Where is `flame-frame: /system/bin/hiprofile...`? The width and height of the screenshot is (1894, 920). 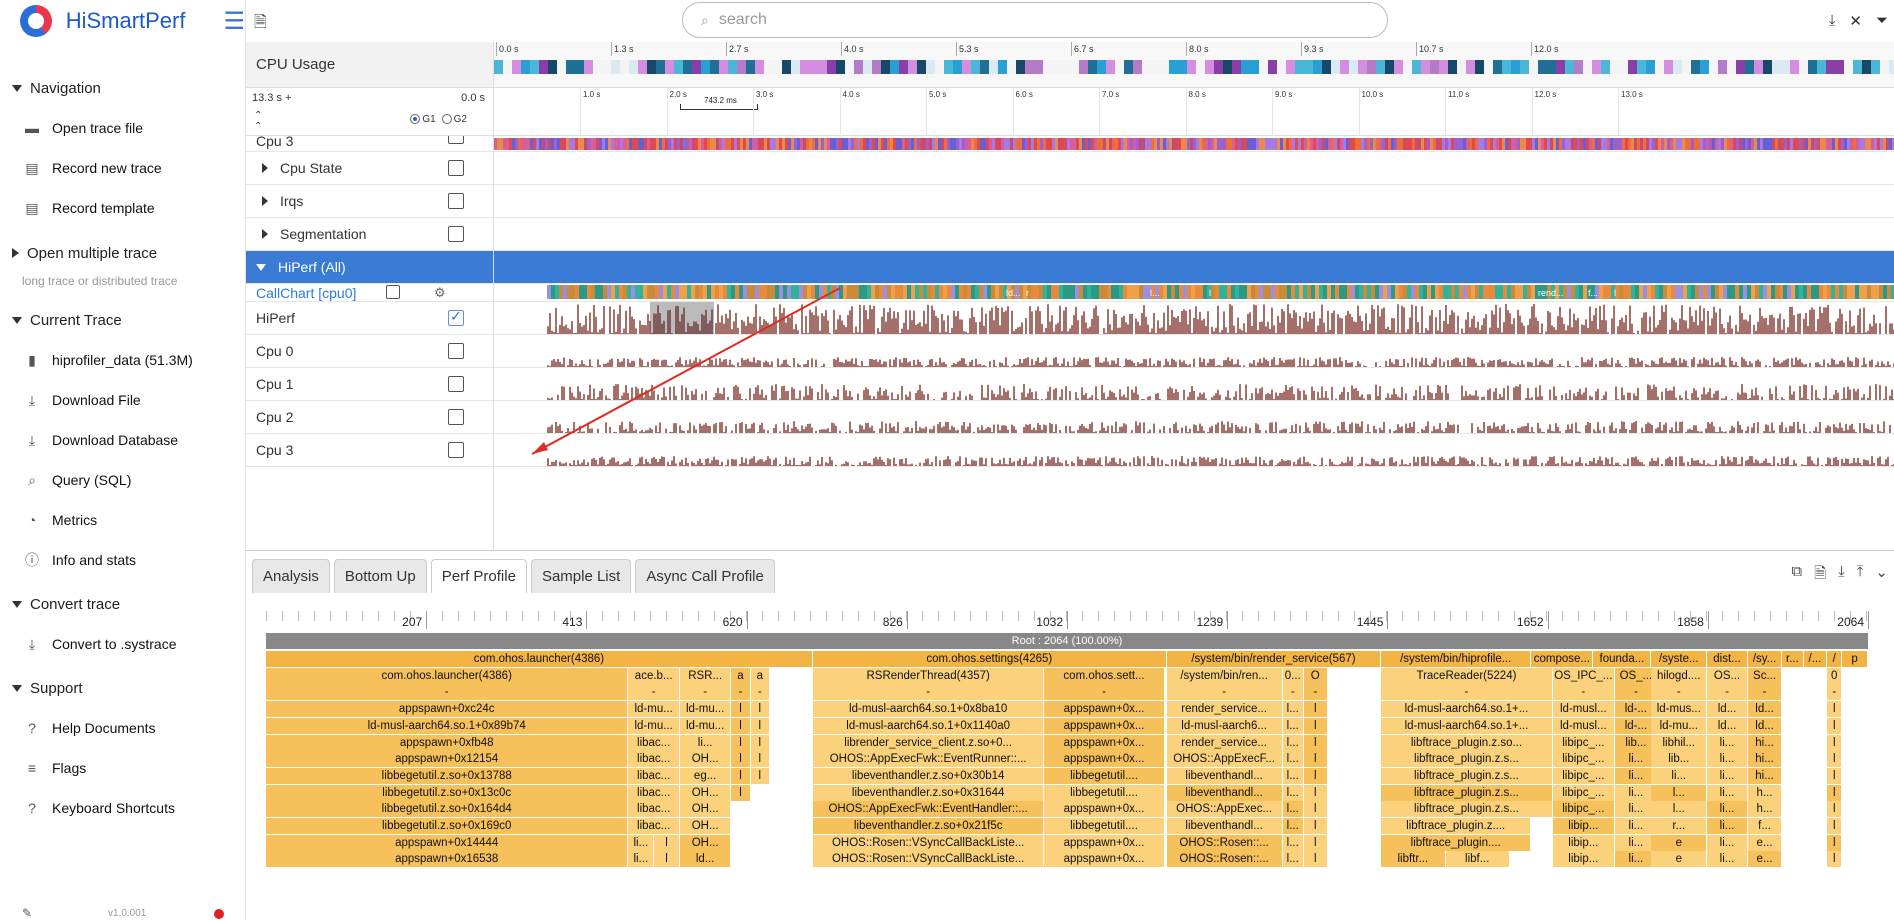 flame-frame: /system/bin/hiprofile... is located at coordinates (1456, 659).